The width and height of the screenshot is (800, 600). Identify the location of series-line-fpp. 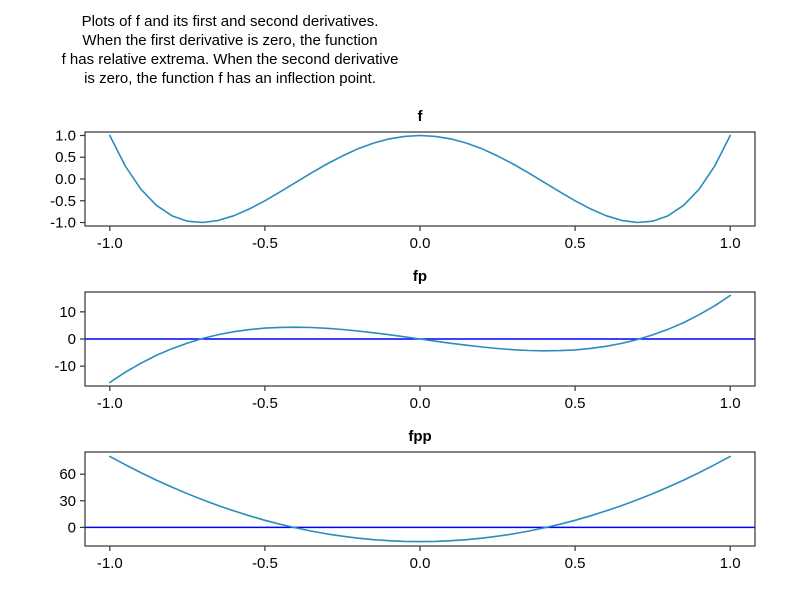
(420, 499).